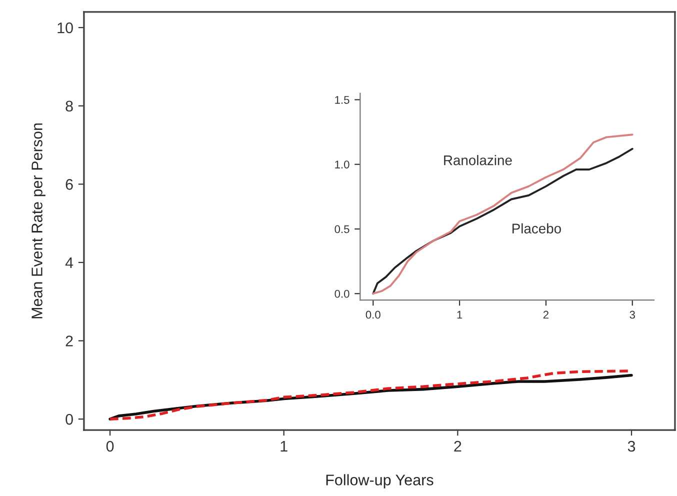 The width and height of the screenshot is (677, 496). I want to click on x-axis-title: Follow-up Years, so click(380, 481).